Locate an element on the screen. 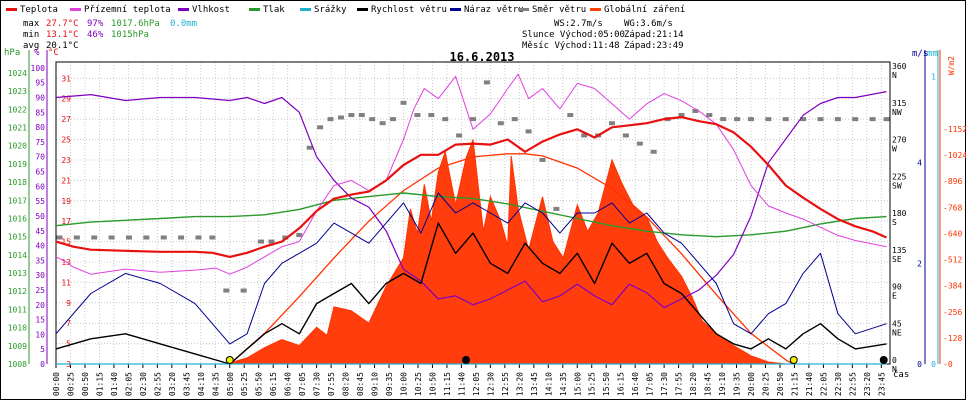  x-tick-label: 02:55 is located at coordinates (157, 384).